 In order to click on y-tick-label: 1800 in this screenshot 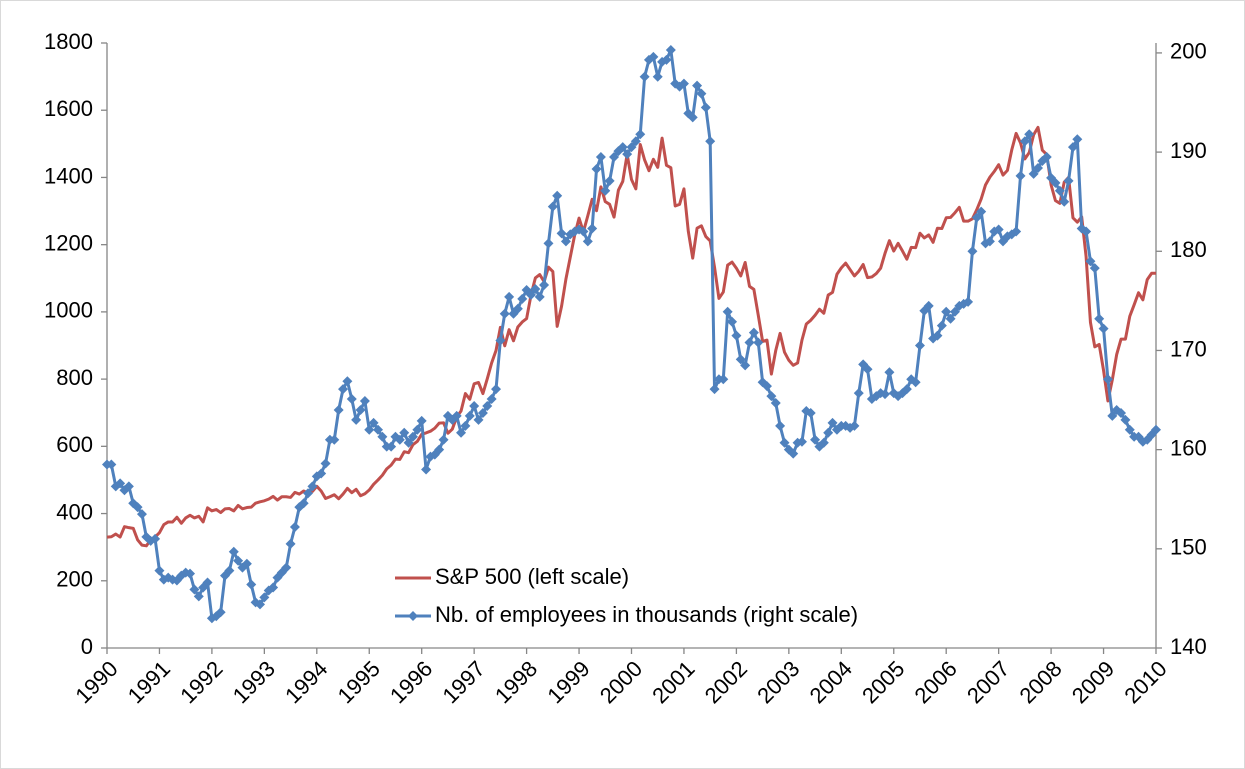, I will do `click(68, 41)`.